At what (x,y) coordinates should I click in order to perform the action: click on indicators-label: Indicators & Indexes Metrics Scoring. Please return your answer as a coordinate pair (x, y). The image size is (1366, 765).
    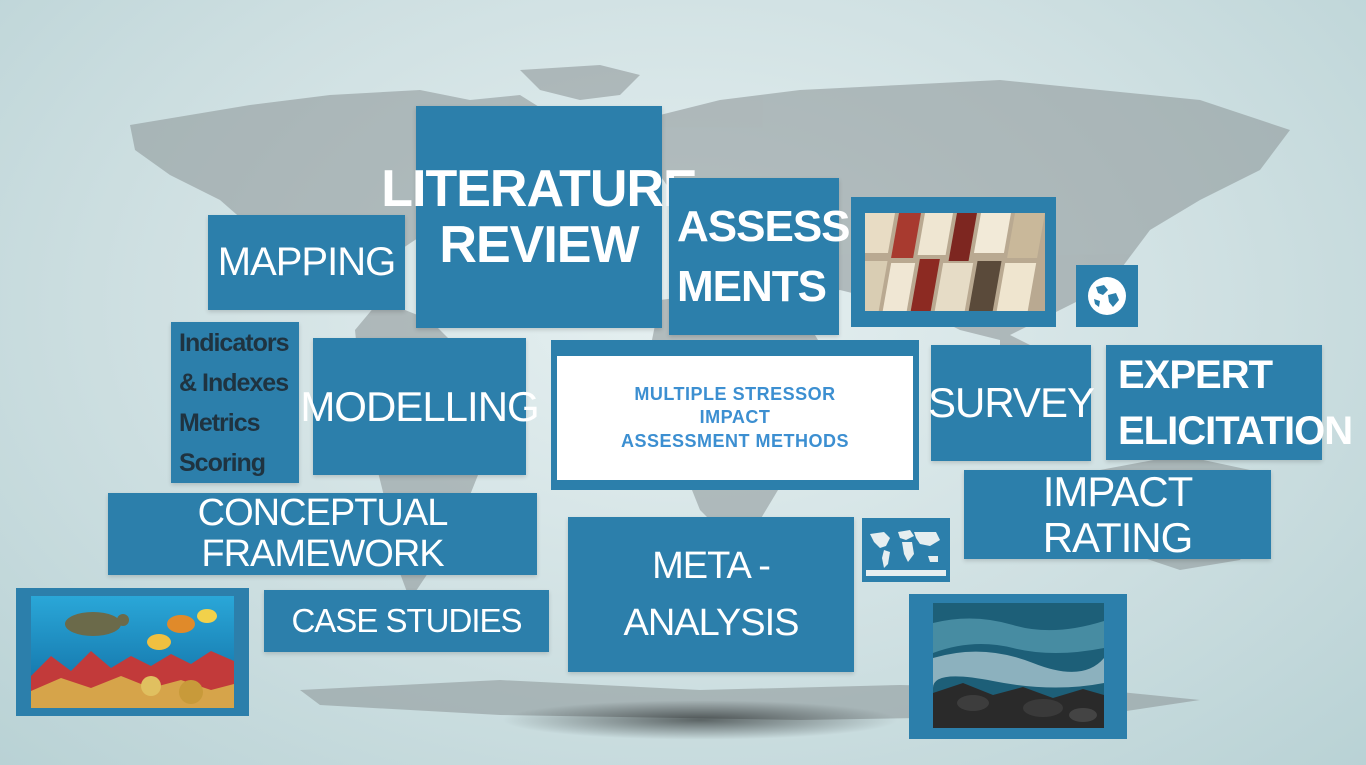
    Looking at the image, I should click on (234, 402).